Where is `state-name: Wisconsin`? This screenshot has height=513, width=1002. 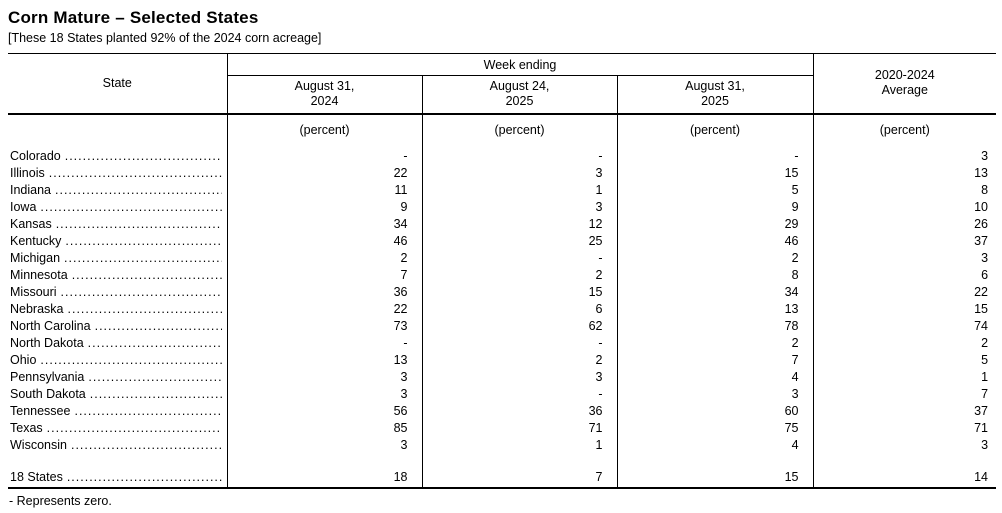 state-name: Wisconsin is located at coordinates (38, 444).